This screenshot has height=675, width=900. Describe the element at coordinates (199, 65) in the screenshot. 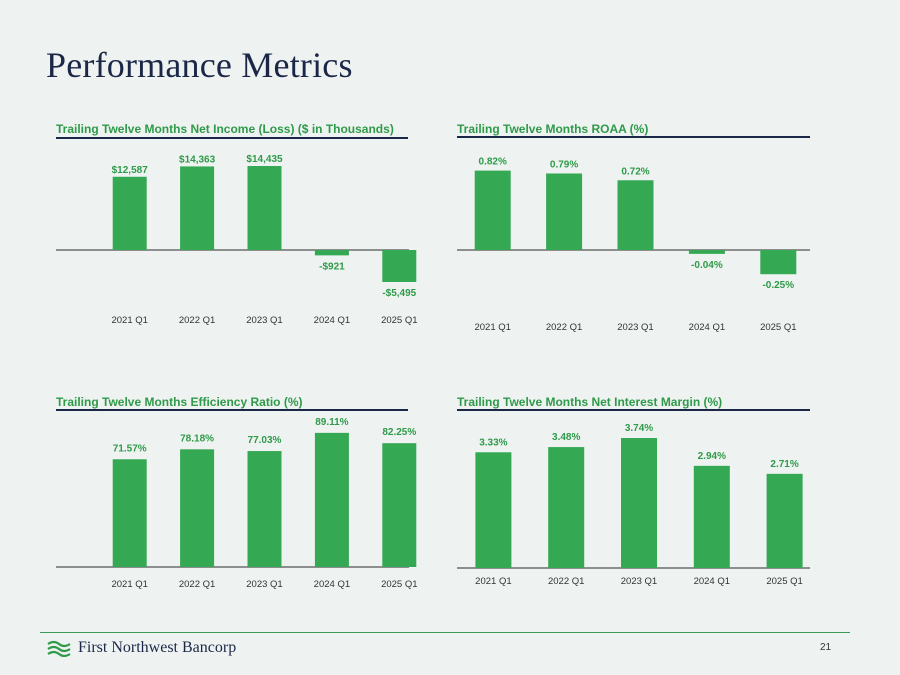

I see `page-title: Performance Metrics` at that location.